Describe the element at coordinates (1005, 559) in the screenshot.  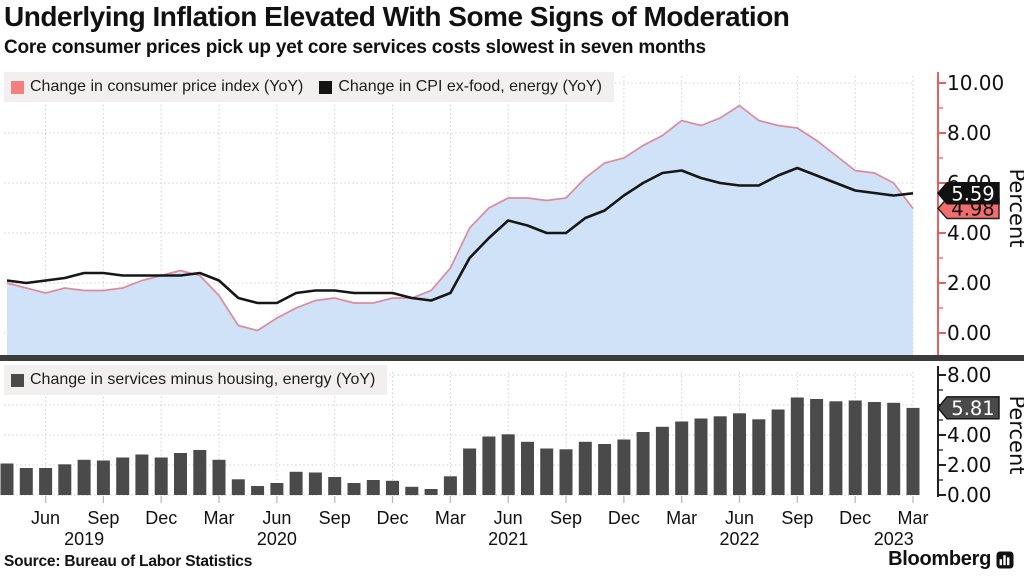
I see `bloomberg-logo-icon` at that location.